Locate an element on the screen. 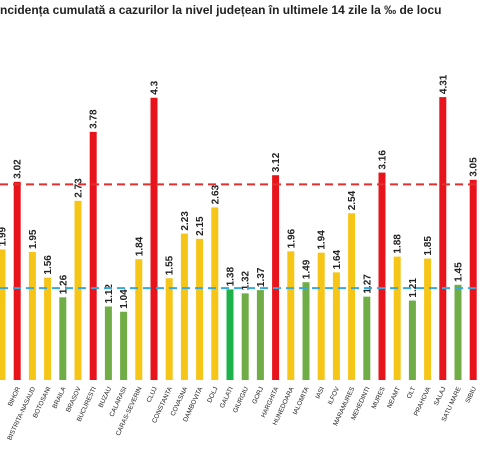  value-label: 1.95 is located at coordinates (33, 239).